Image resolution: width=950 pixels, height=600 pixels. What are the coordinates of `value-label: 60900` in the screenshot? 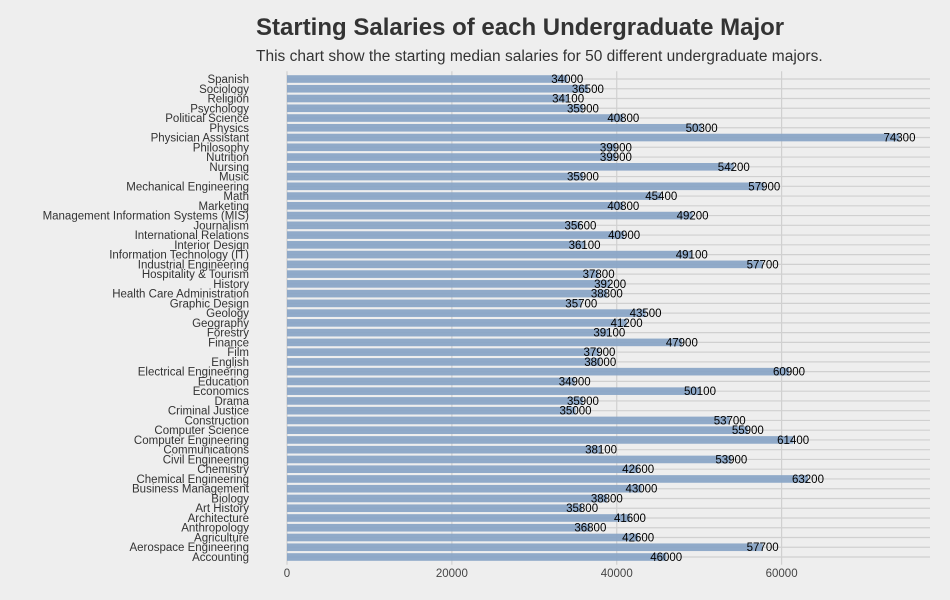 It's located at (789, 373).